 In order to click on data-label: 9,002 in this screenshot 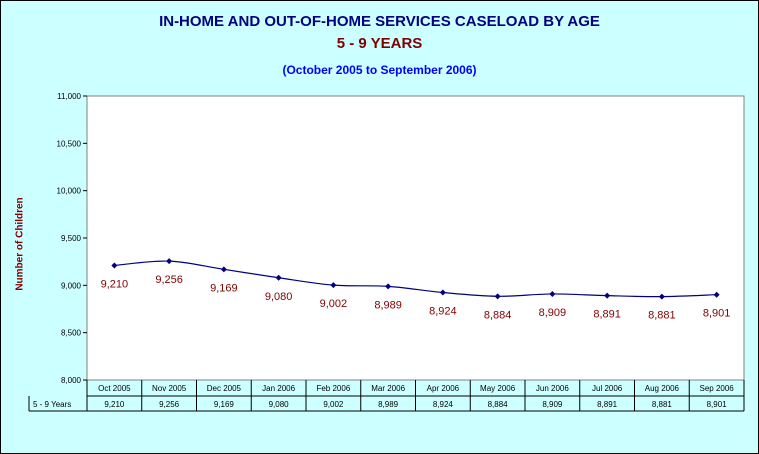, I will do `click(334, 304)`.